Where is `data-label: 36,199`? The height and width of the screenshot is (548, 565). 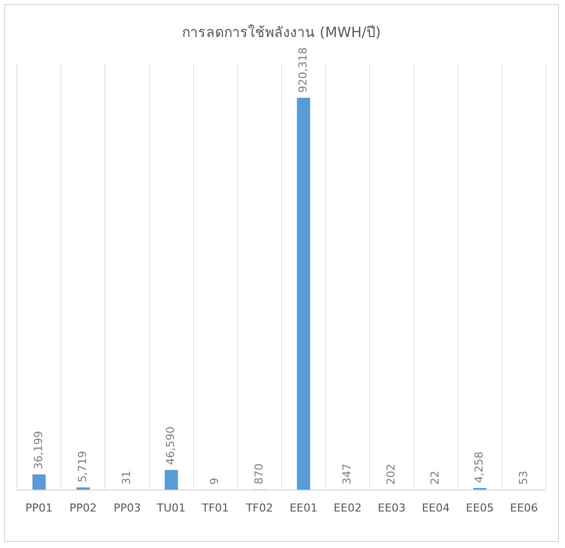
data-label: 36,199 is located at coordinates (38, 450).